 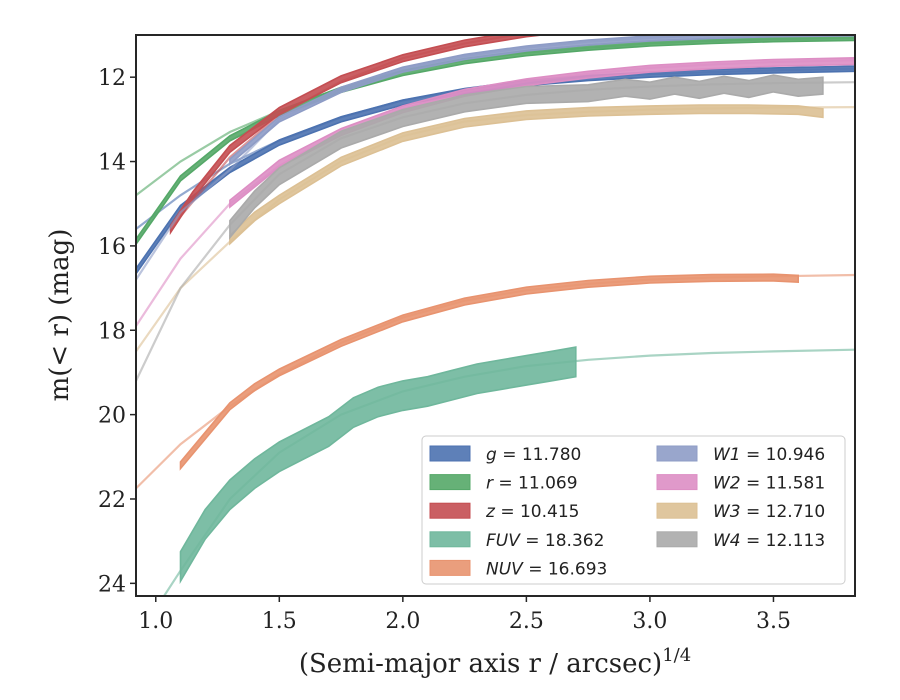 What do you see at coordinates (155, 621) in the screenshot?
I see `x-tick-label: 1.0` at bounding box center [155, 621].